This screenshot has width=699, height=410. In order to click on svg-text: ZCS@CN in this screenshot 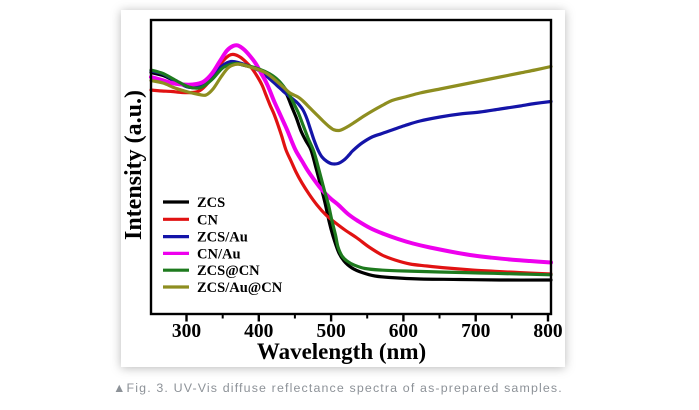, I will do `click(228, 271)`.